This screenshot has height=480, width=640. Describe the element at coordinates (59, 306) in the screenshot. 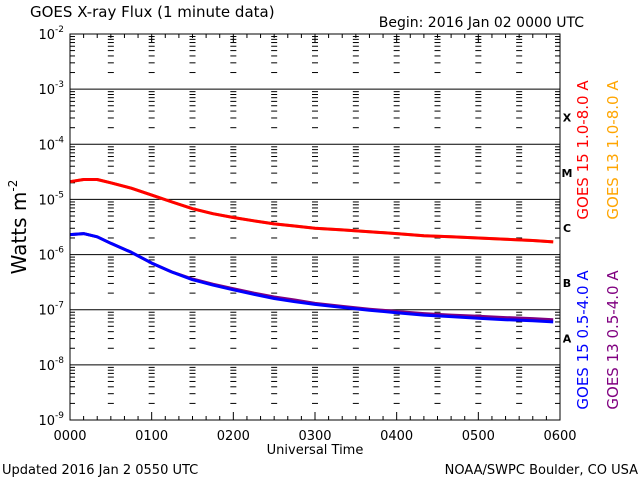

I see `y-tick-exponent: -7` at that location.